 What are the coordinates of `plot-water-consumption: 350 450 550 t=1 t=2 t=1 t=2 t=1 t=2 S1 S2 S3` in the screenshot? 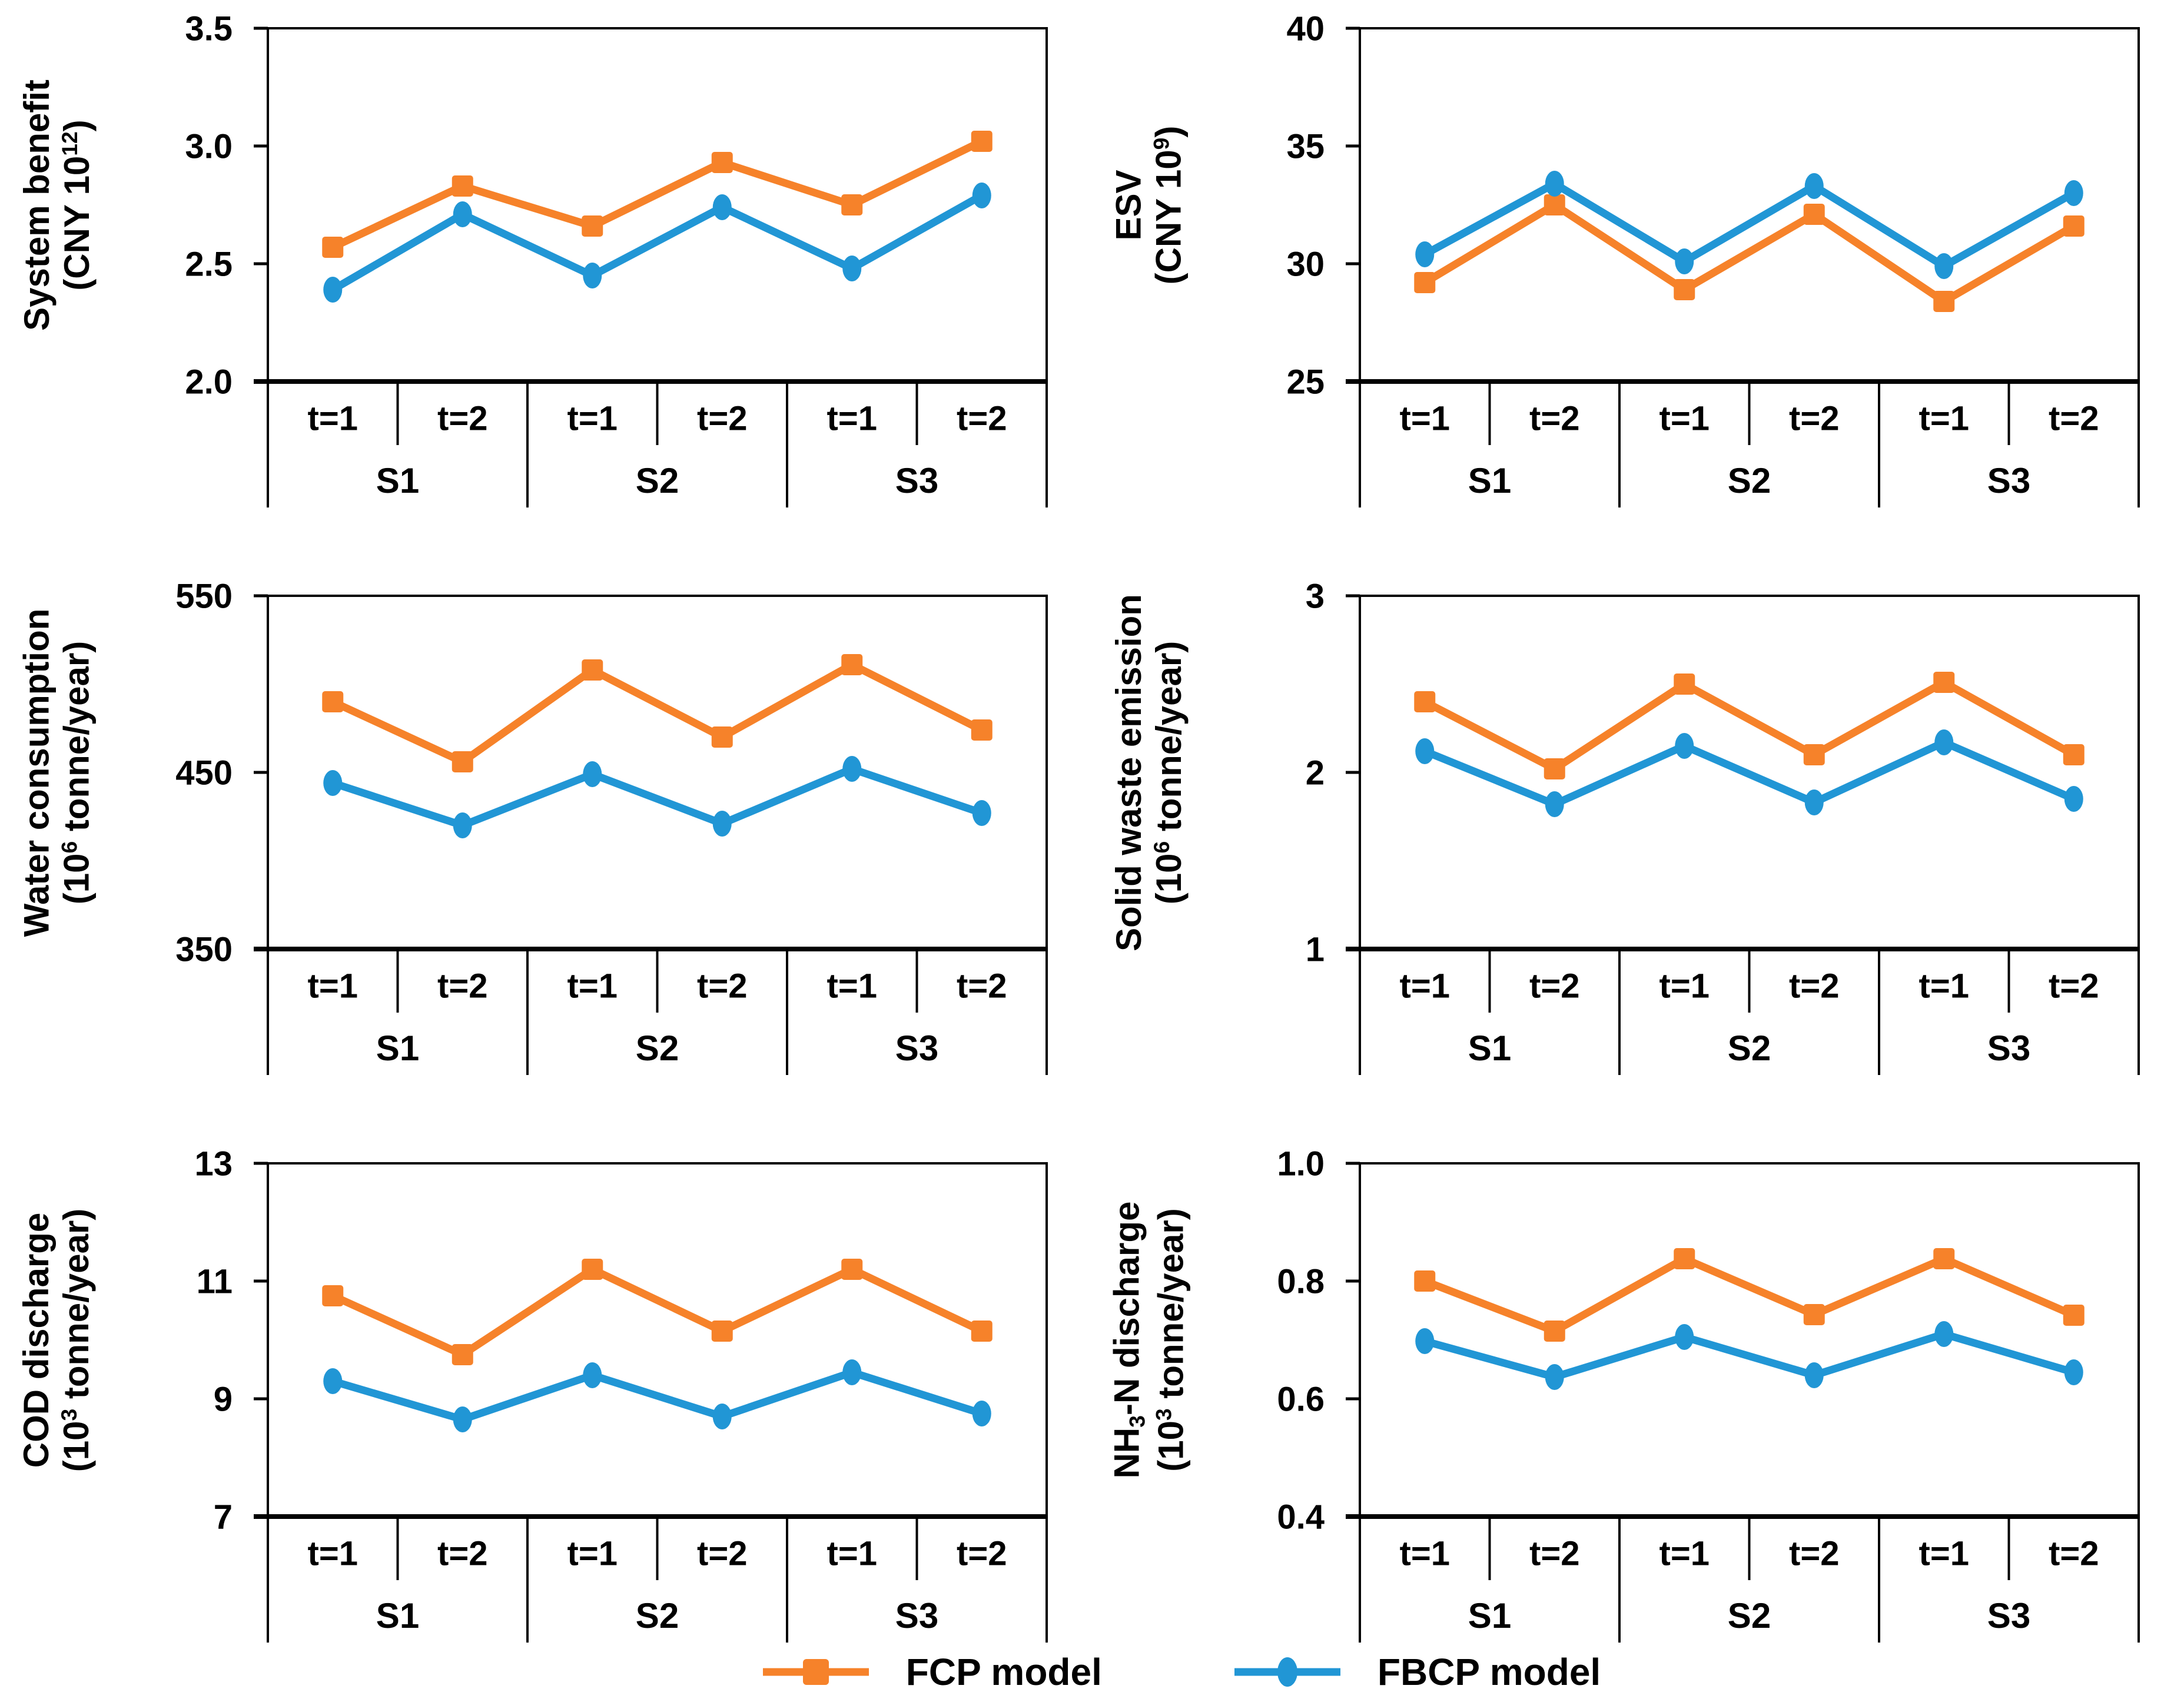 It's located at (611, 826).